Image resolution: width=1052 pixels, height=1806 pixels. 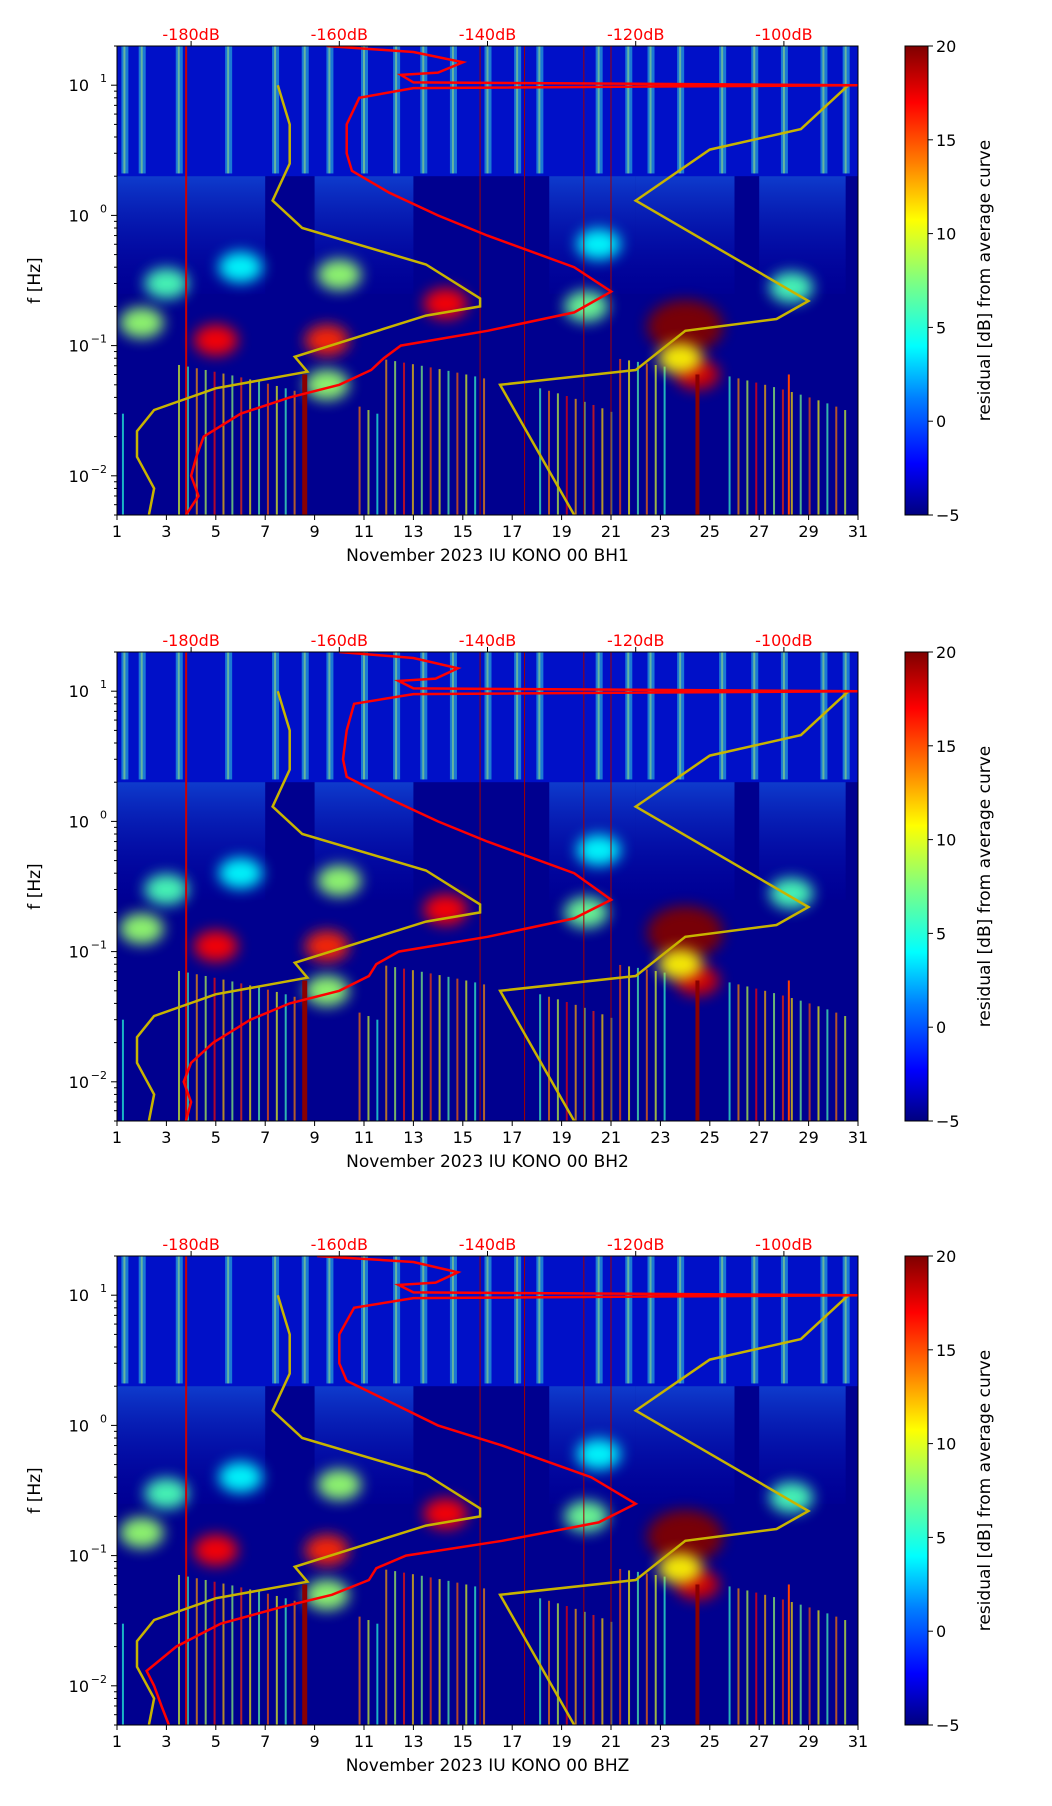 I want to click on colorbar-tick-label: 5, so click(x=941, y=327).